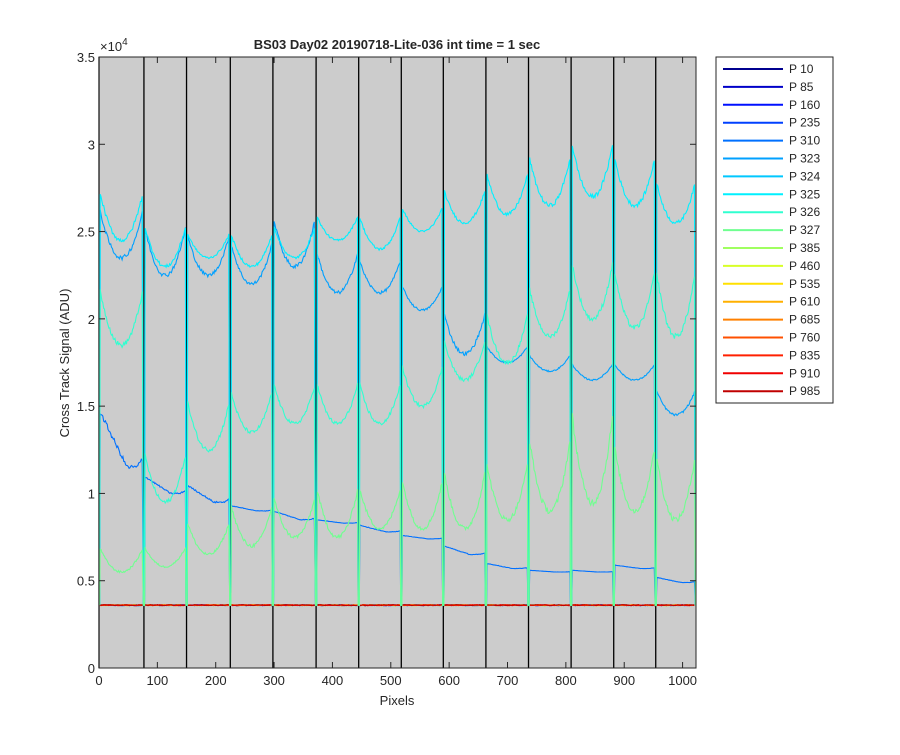  What do you see at coordinates (682, 680) in the screenshot?
I see `x-tick-label-10: 1000` at bounding box center [682, 680].